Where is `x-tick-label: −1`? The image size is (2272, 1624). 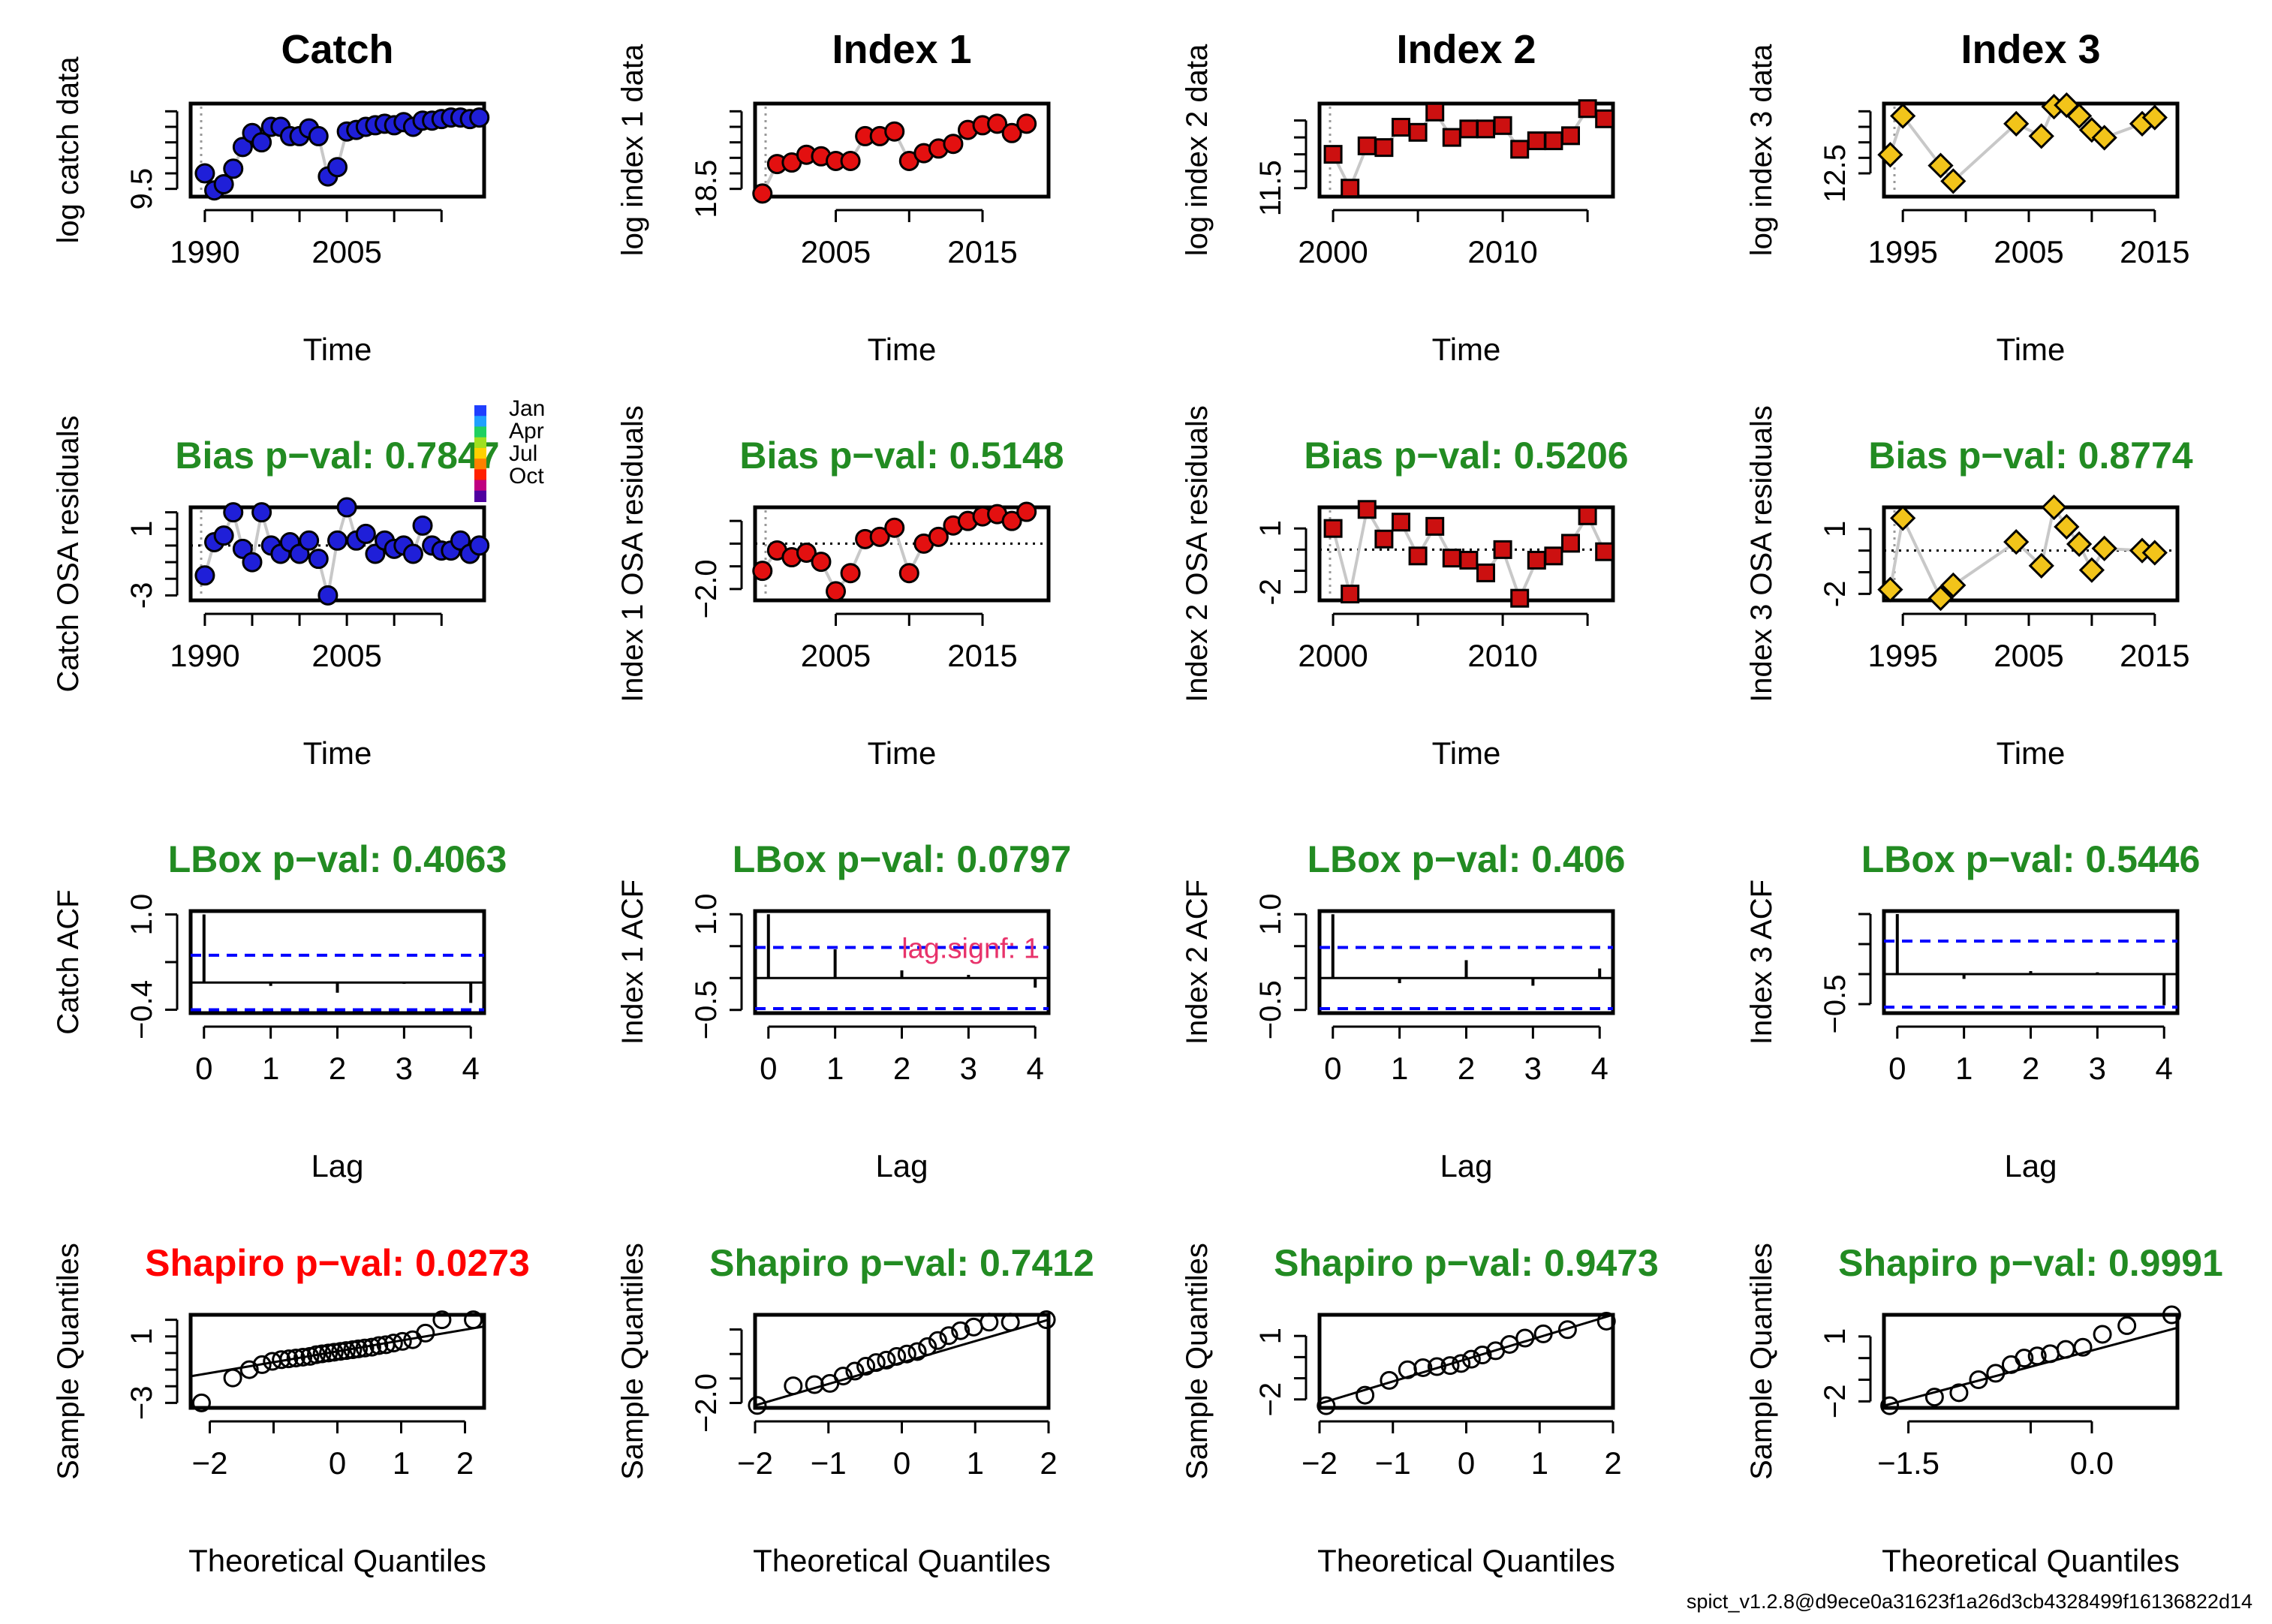
x-tick-label: −1 is located at coordinates (1393, 1463).